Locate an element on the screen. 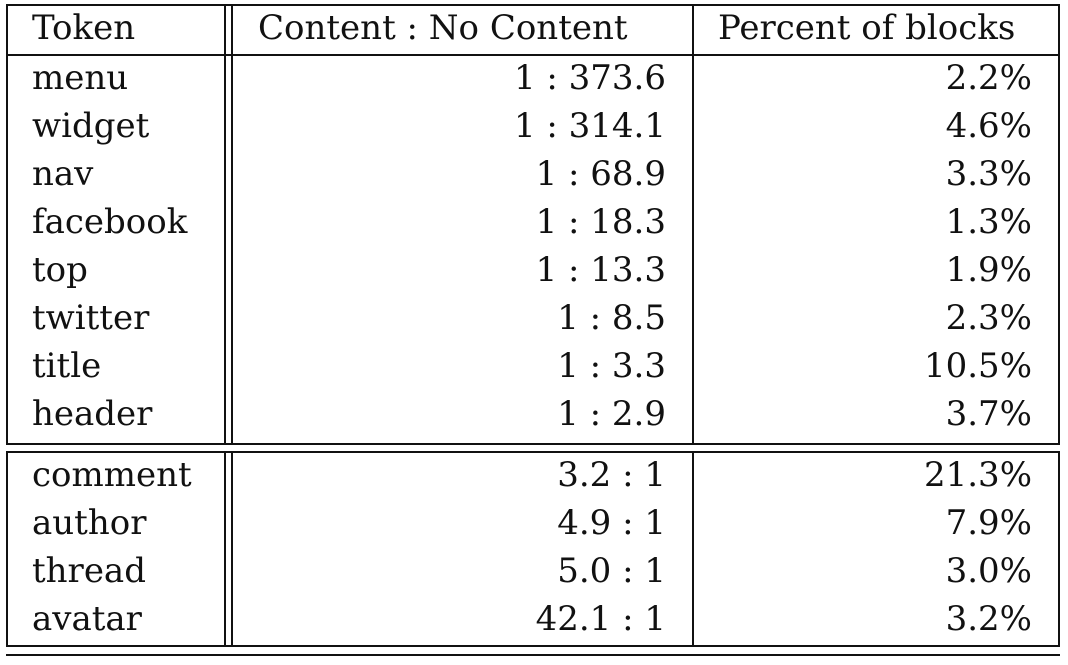  percent-cell: 4.6% is located at coordinates (988, 126).